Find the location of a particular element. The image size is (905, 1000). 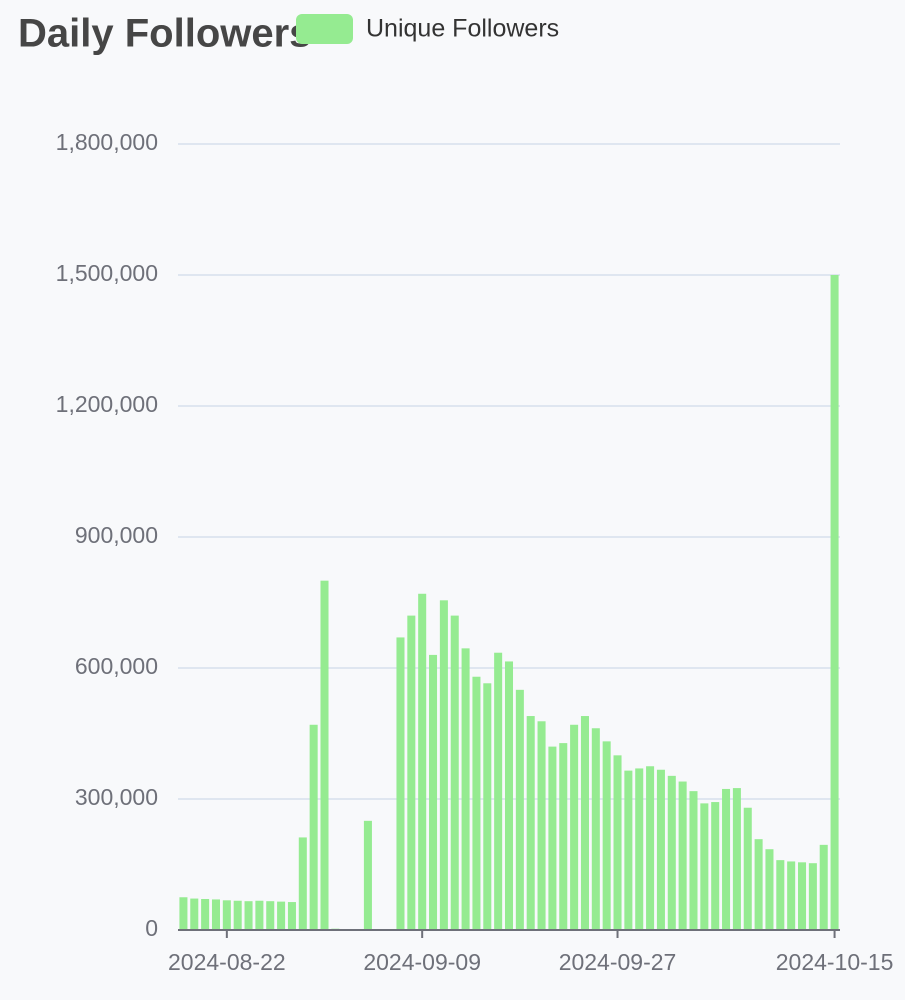

legend-label: Unique Followers is located at coordinates (462, 29).